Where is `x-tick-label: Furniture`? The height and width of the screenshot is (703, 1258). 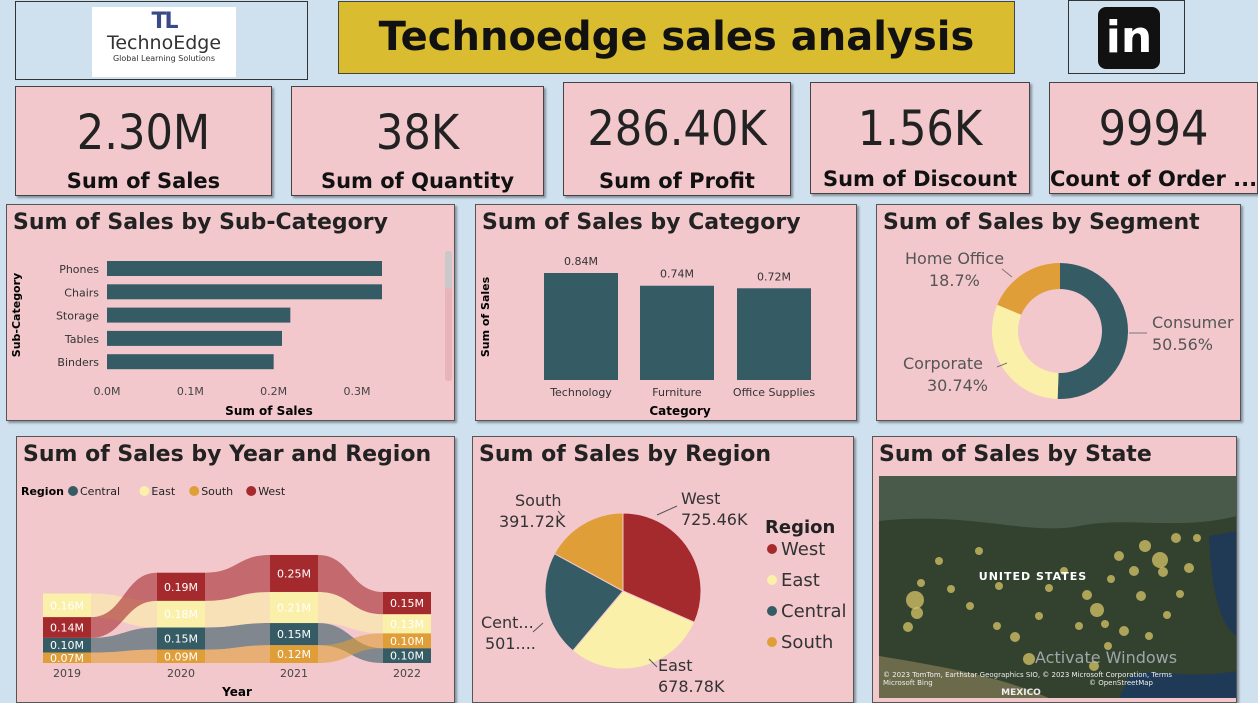 x-tick-label: Furniture is located at coordinates (677, 392).